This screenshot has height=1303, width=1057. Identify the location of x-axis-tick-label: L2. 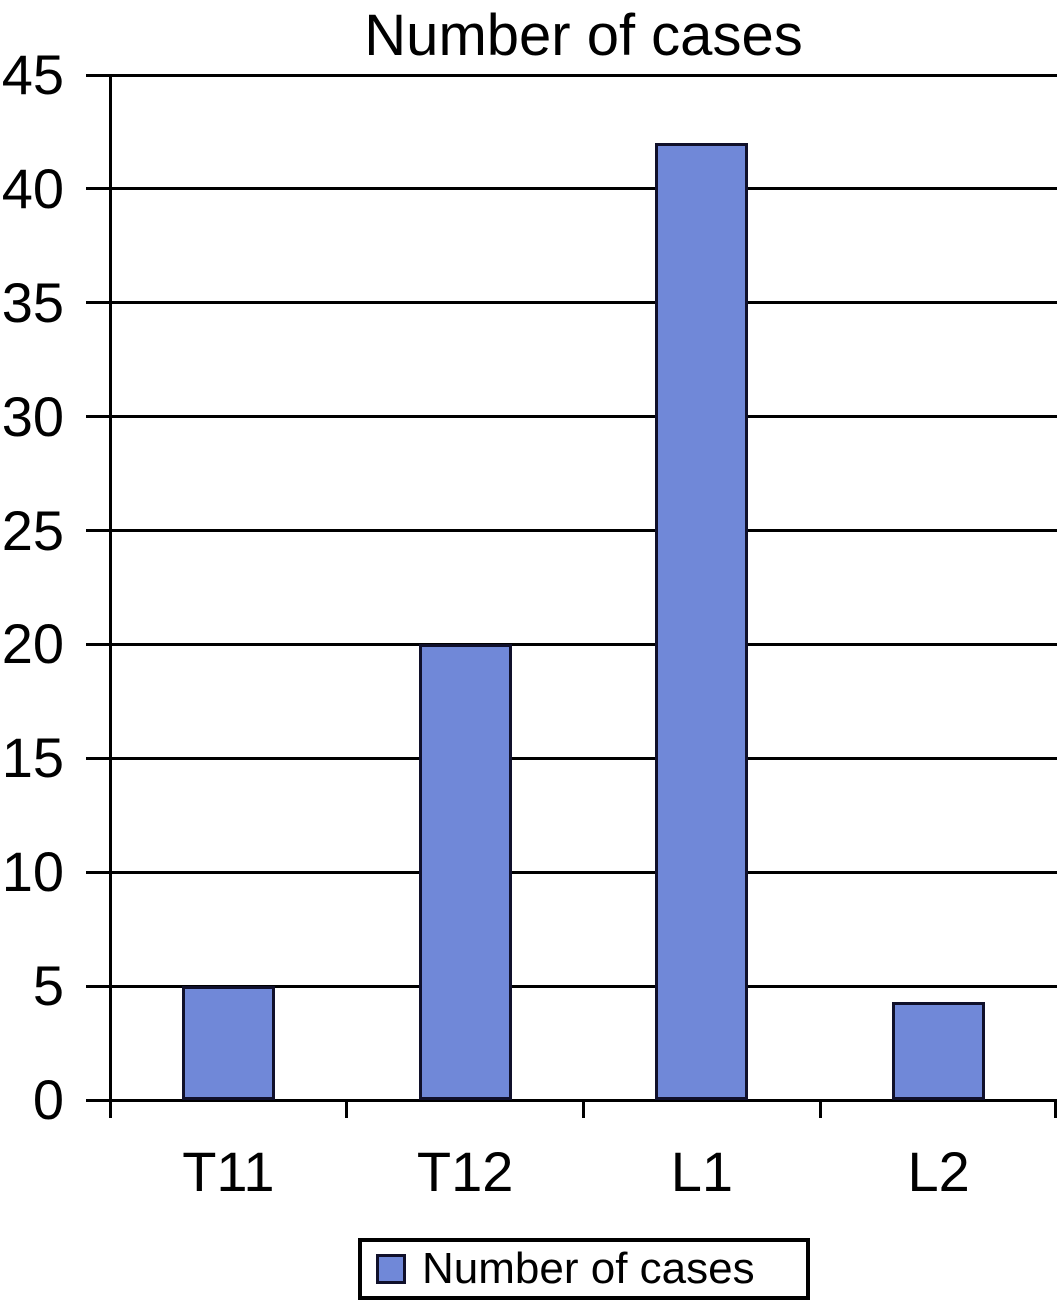
(938, 1171).